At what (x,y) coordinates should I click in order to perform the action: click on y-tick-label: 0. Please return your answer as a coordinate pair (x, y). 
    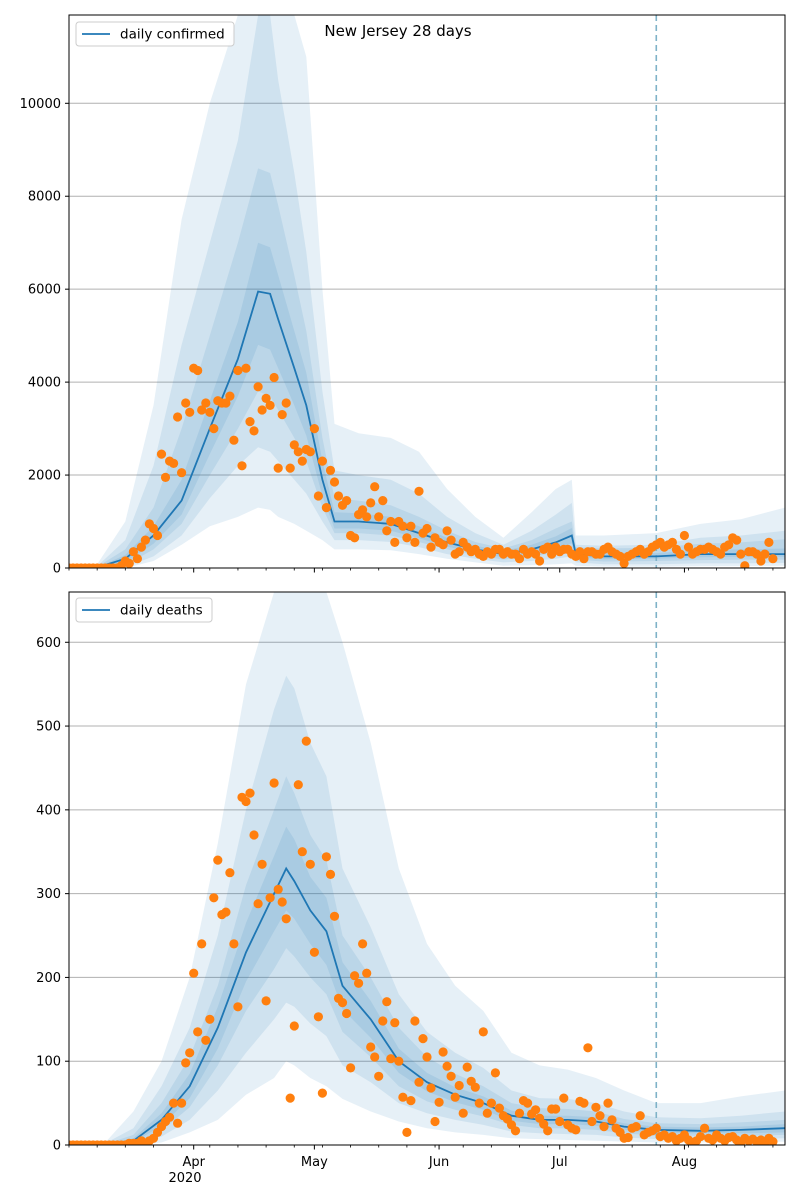
    Looking at the image, I should click on (57, 1146).